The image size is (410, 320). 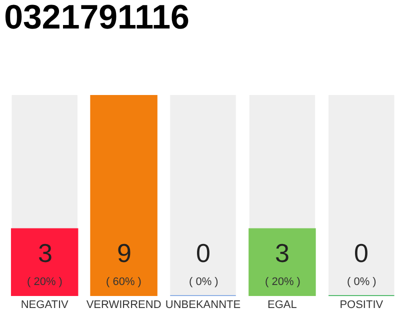 What do you see at coordinates (282, 305) in the screenshot?
I see `x-tick-label: EGAL` at bounding box center [282, 305].